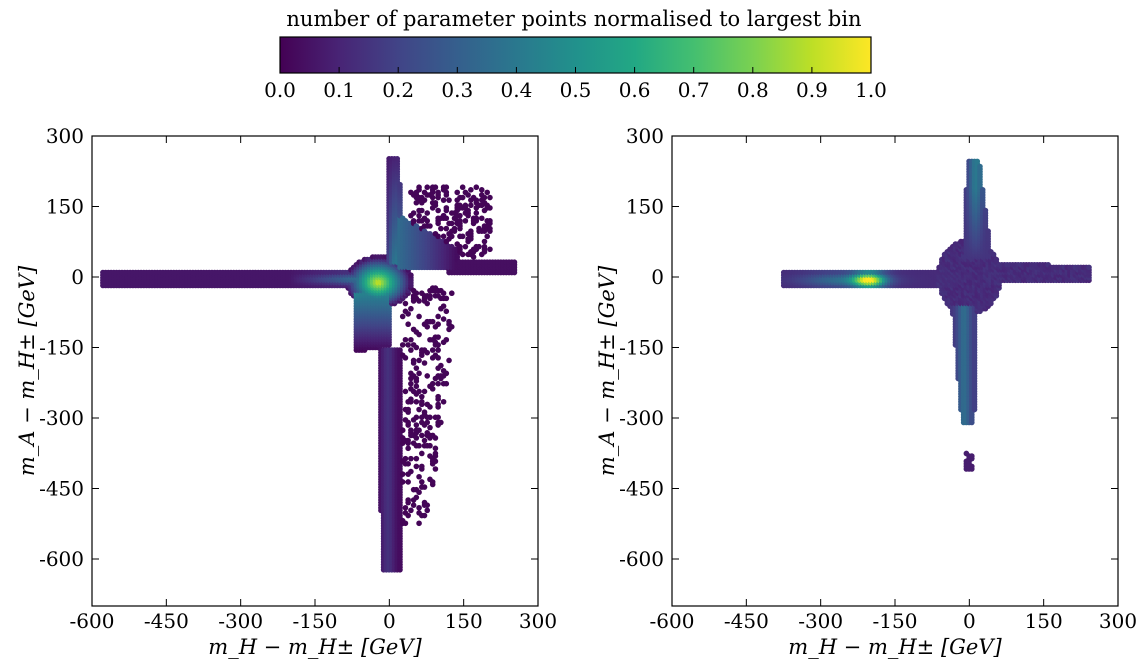  What do you see at coordinates (936, 315) in the screenshot?
I see `heatmap-cells` at bounding box center [936, 315].